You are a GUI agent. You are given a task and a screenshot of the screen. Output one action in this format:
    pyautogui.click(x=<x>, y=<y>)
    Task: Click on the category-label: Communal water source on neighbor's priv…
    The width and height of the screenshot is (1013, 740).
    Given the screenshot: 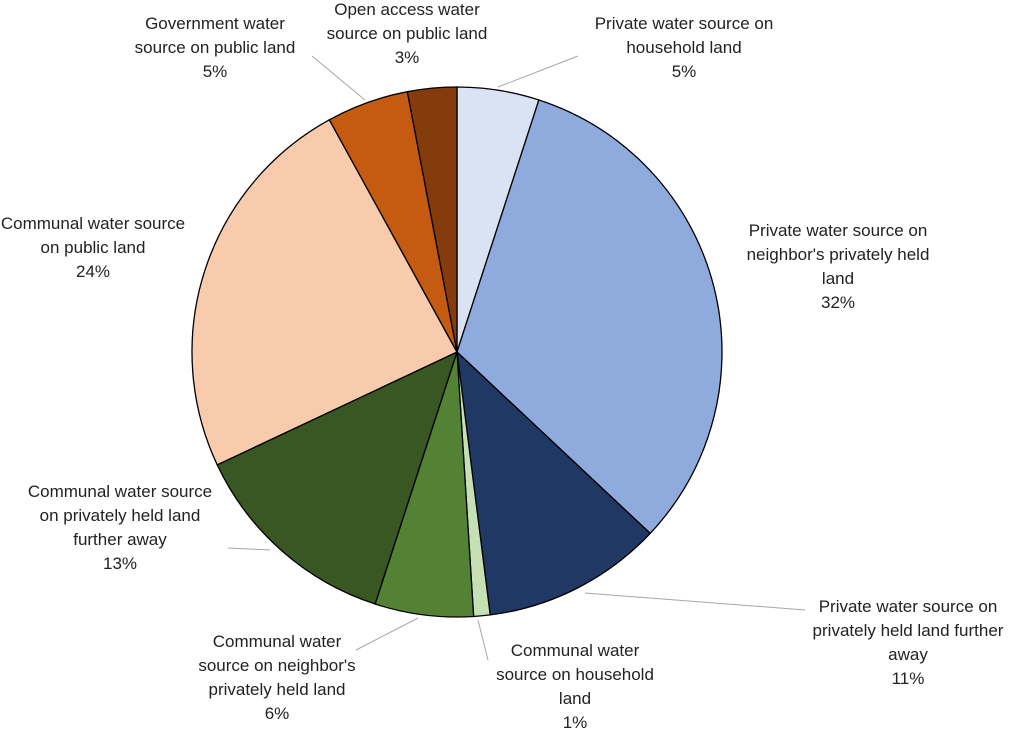 What is the action you would take?
    pyautogui.click(x=277, y=665)
    